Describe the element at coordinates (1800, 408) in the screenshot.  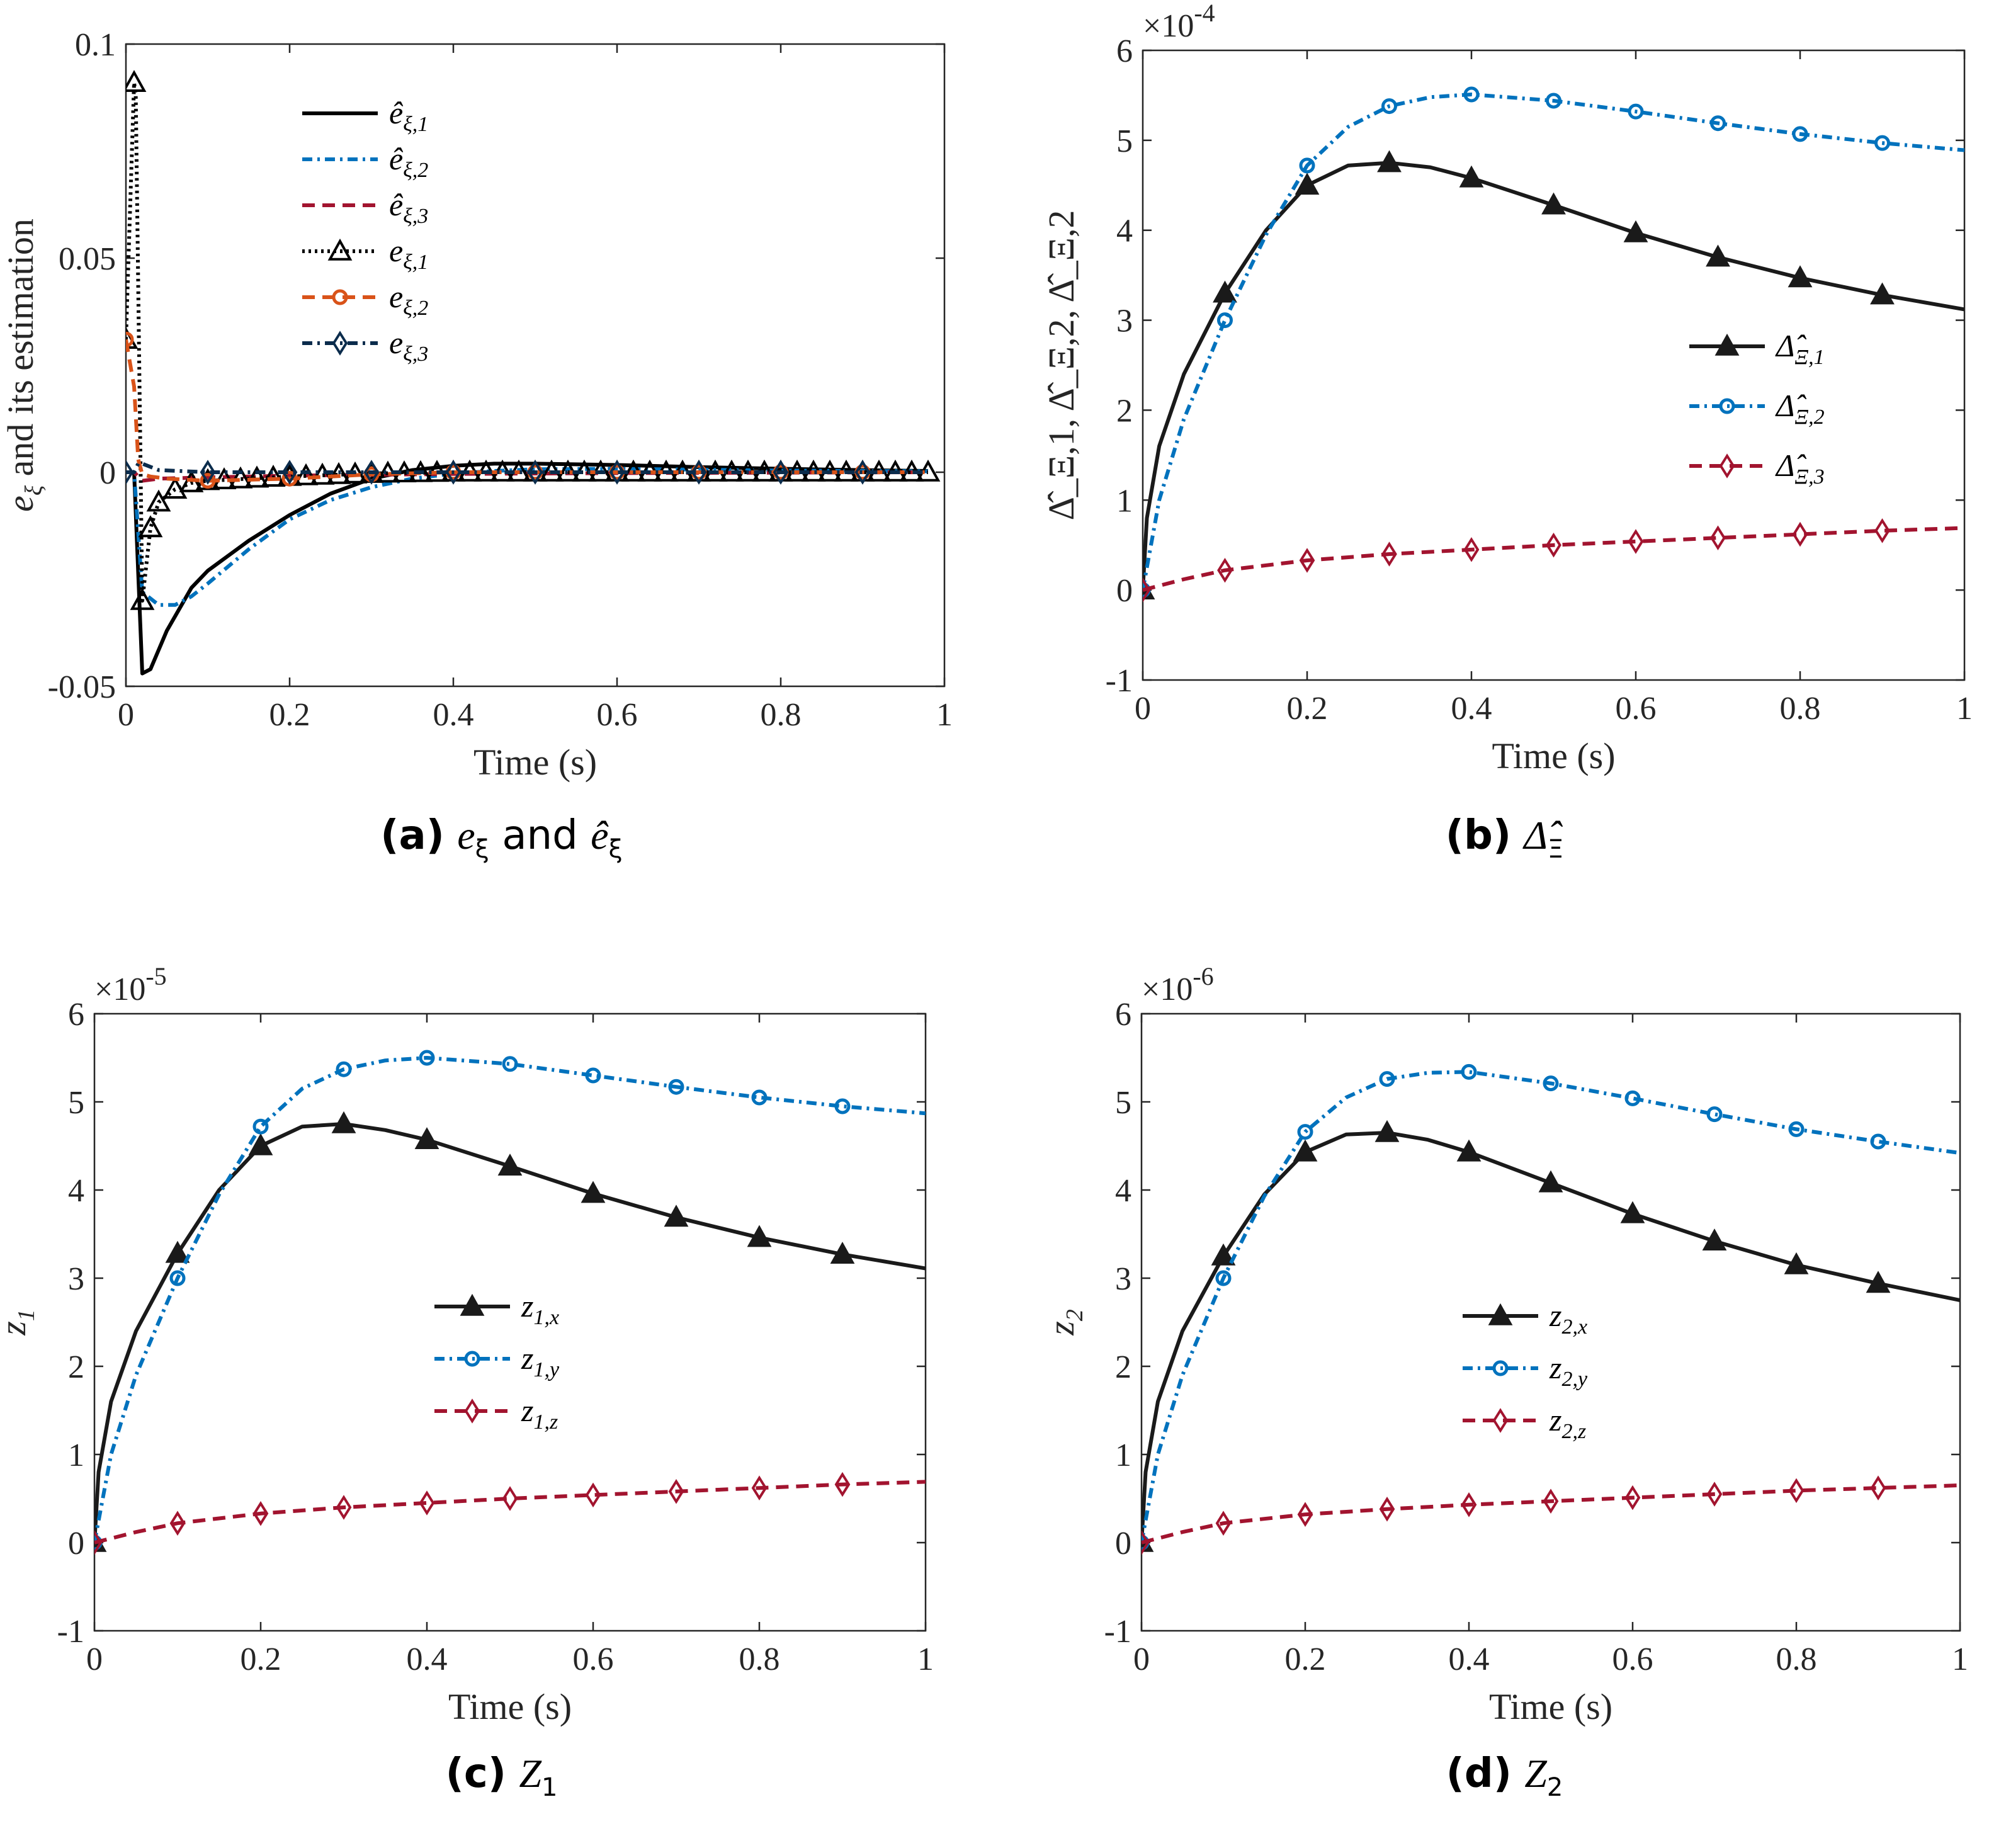
I see `legend-label-2: Δ̂Ξ,2` at that location.